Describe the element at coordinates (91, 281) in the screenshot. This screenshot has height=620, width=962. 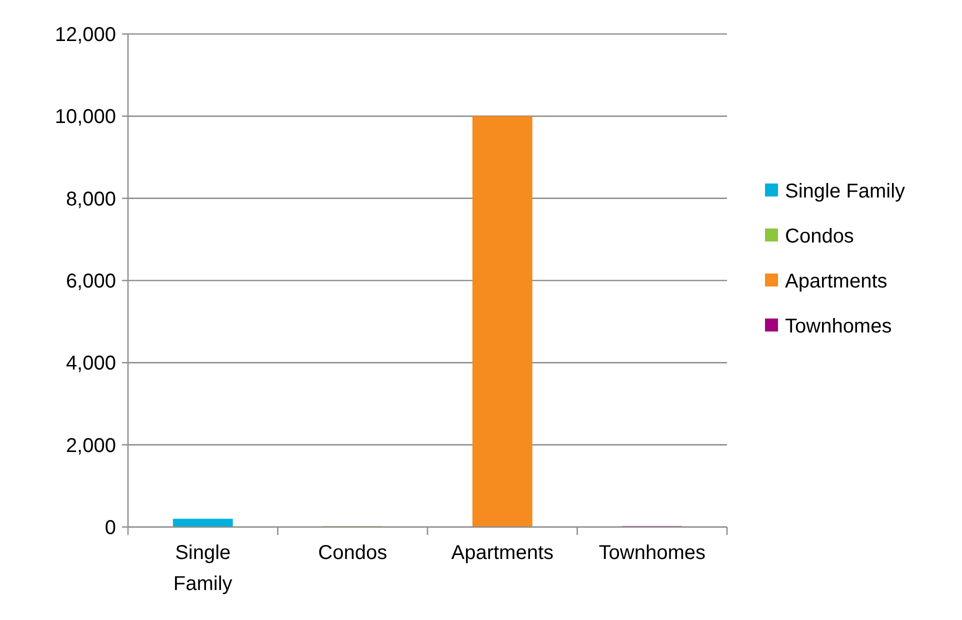
I see `y-tick-label: 6,000` at that location.